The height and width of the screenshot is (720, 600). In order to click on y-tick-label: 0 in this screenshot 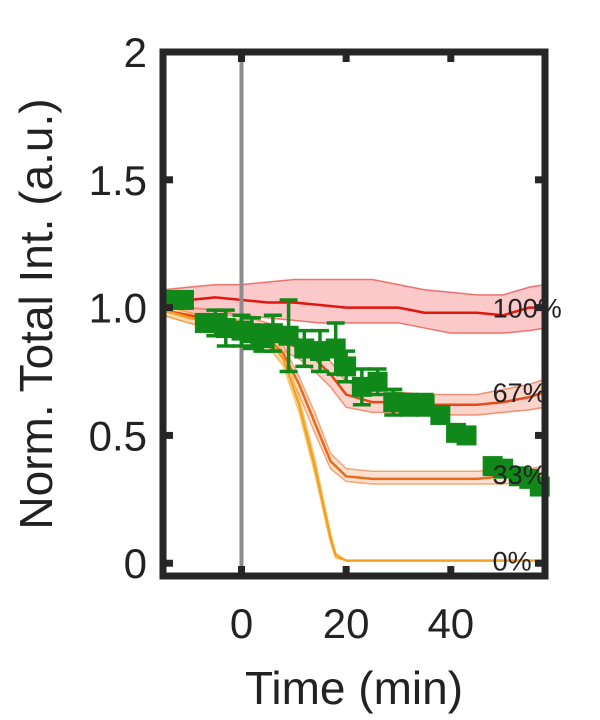, I will do `click(135, 563)`.